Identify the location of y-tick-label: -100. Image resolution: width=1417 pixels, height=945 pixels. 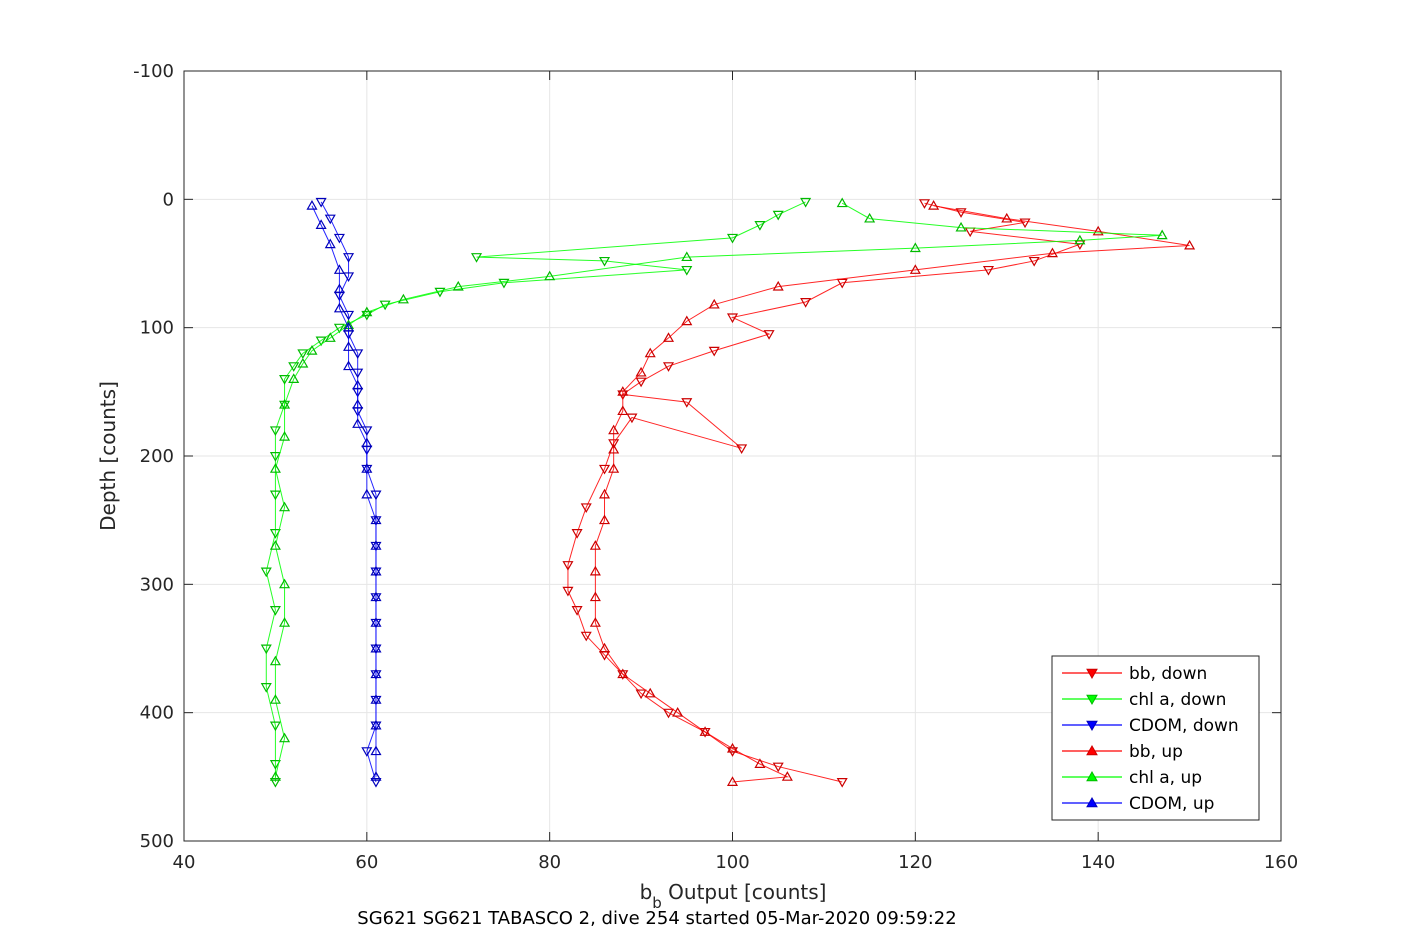
(153, 71).